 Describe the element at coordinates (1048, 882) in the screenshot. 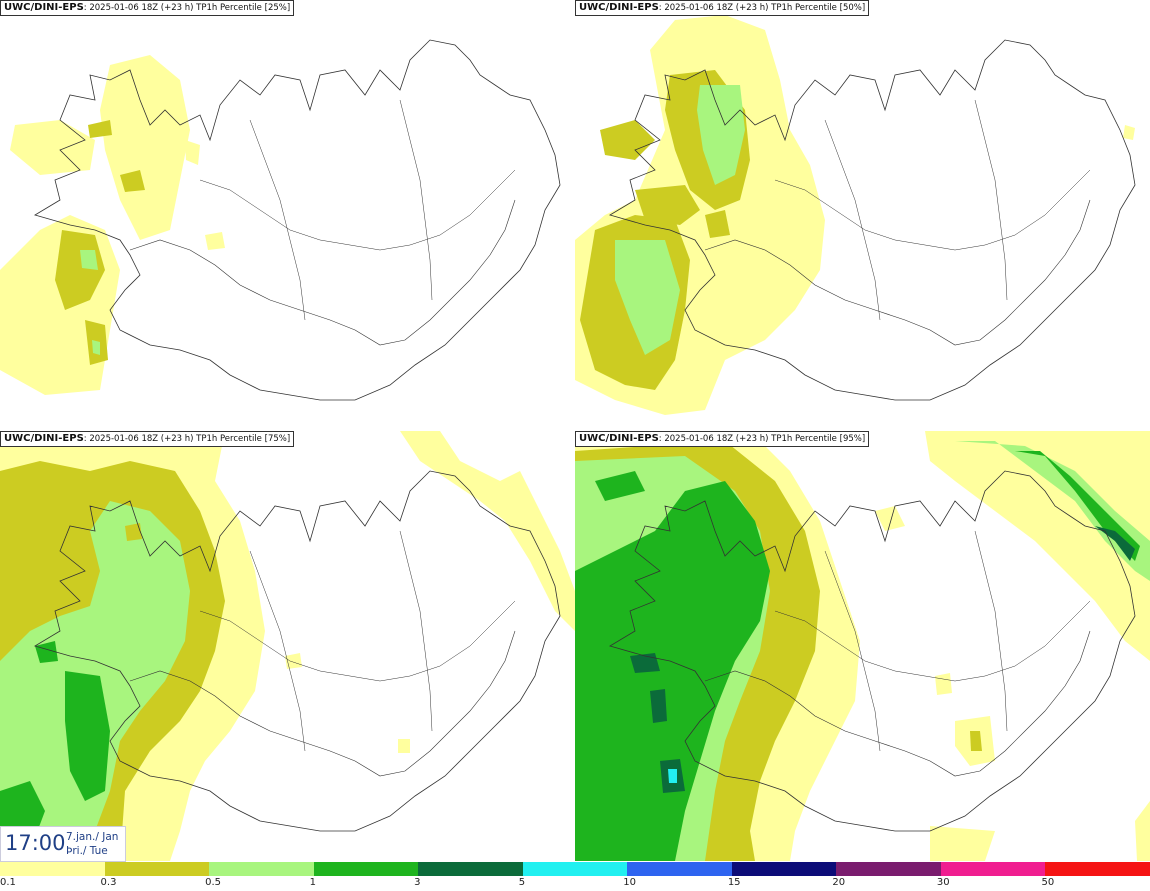

I see `legend-label: 50` at that location.